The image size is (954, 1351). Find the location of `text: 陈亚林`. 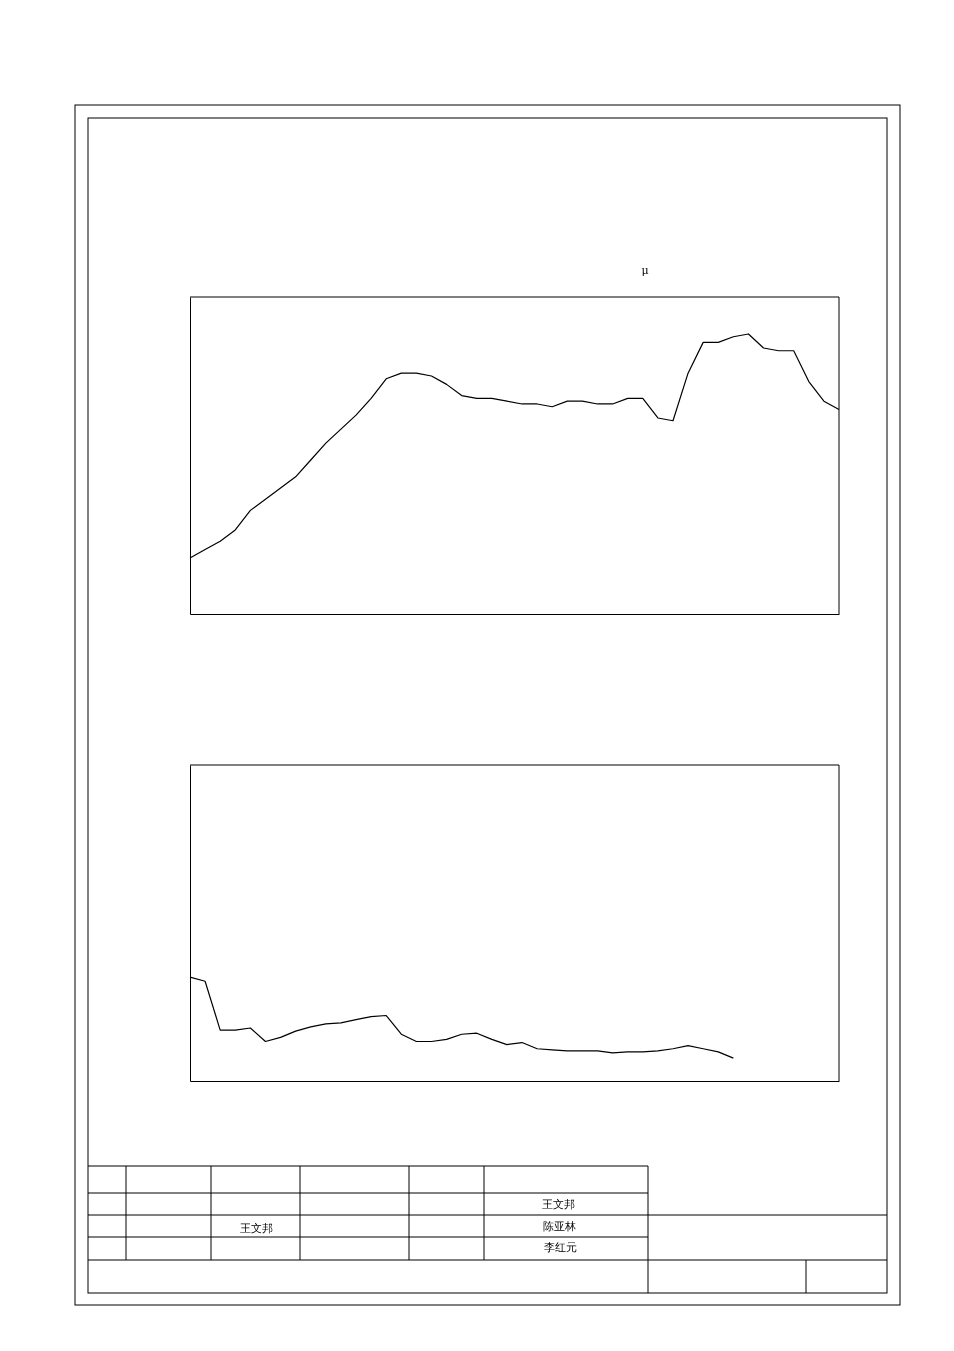

text: 陈亚林 is located at coordinates (559, 1226).